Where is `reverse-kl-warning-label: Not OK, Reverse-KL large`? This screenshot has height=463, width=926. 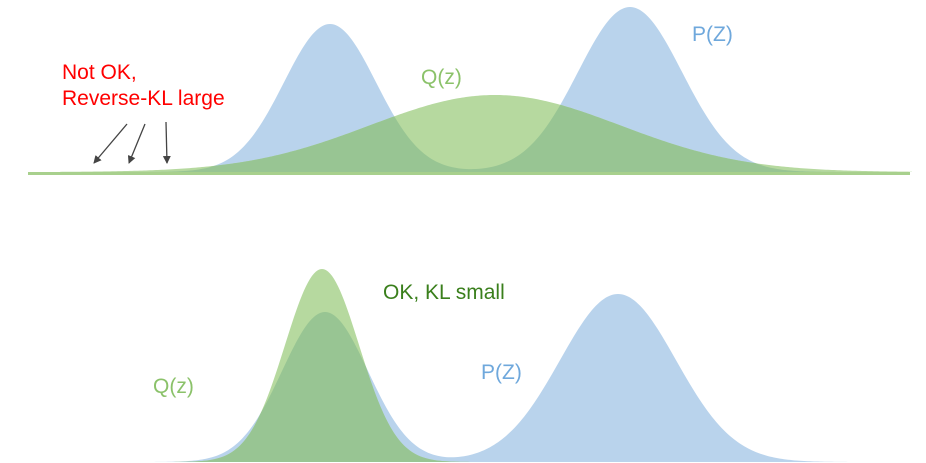
reverse-kl-warning-label: Not OK, Reverse-KL large is located at coordinates (143, 86).